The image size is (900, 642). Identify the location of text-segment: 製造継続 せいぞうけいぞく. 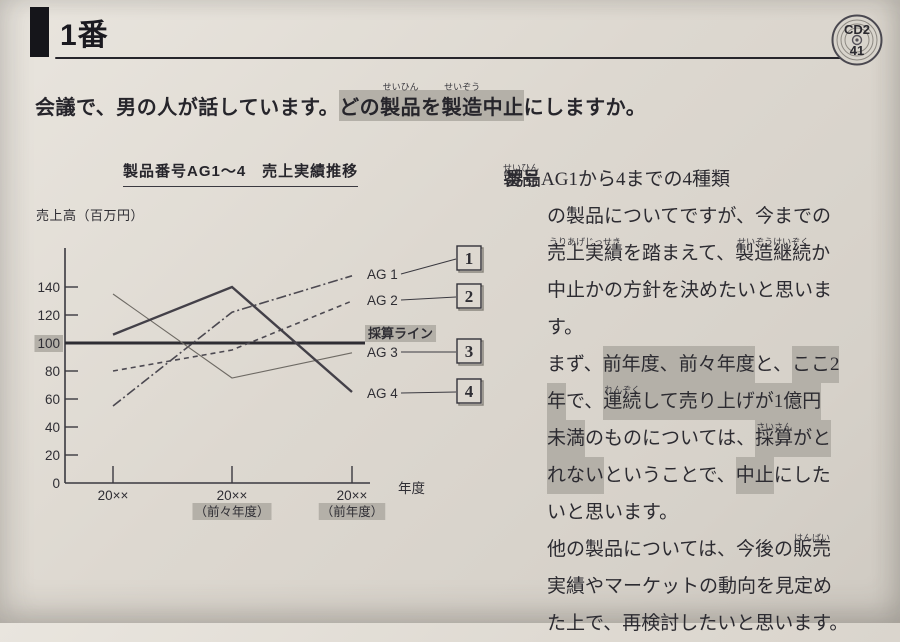
(773, 253).